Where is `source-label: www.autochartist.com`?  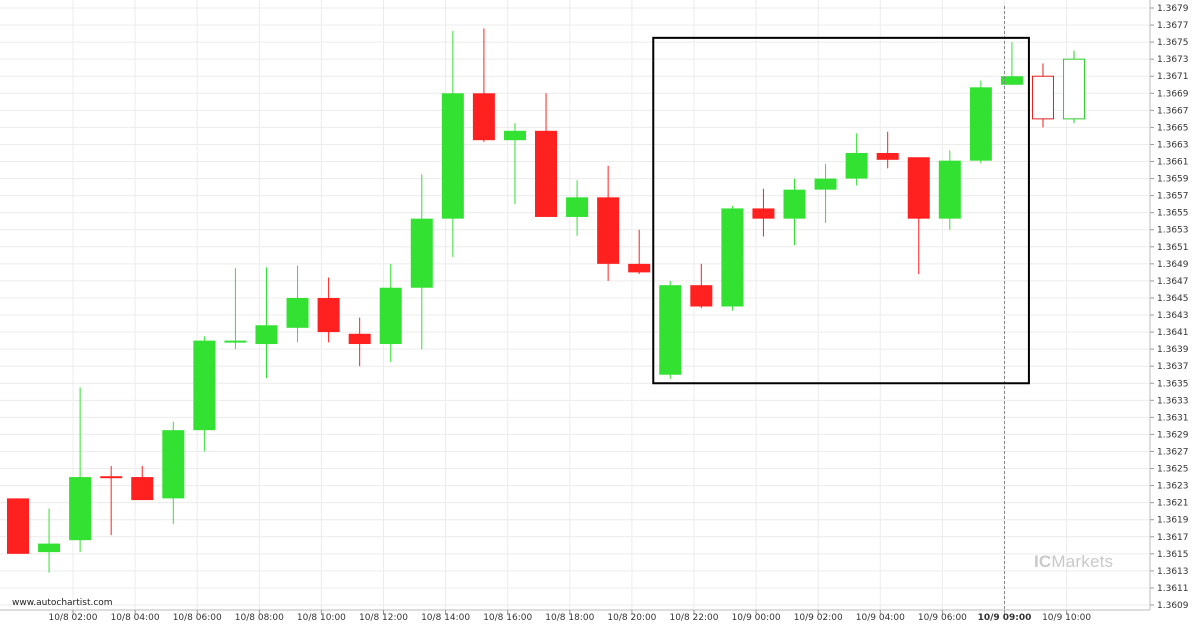 source-label: www.autochartist.com is located at coordinates (62, 603).